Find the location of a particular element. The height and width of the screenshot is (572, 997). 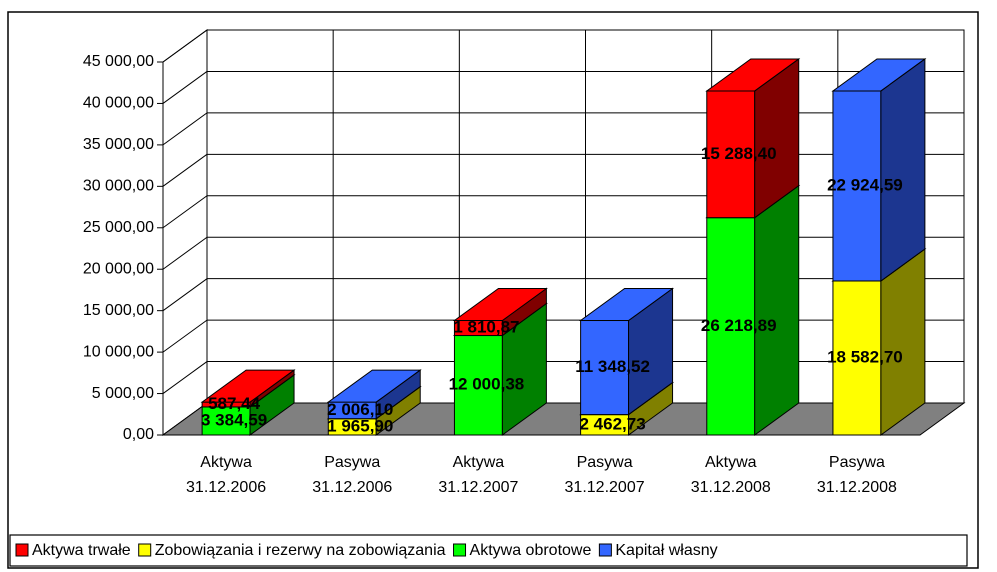

y-tick-label: 35 000,00 is located at coordinates (118, 144).